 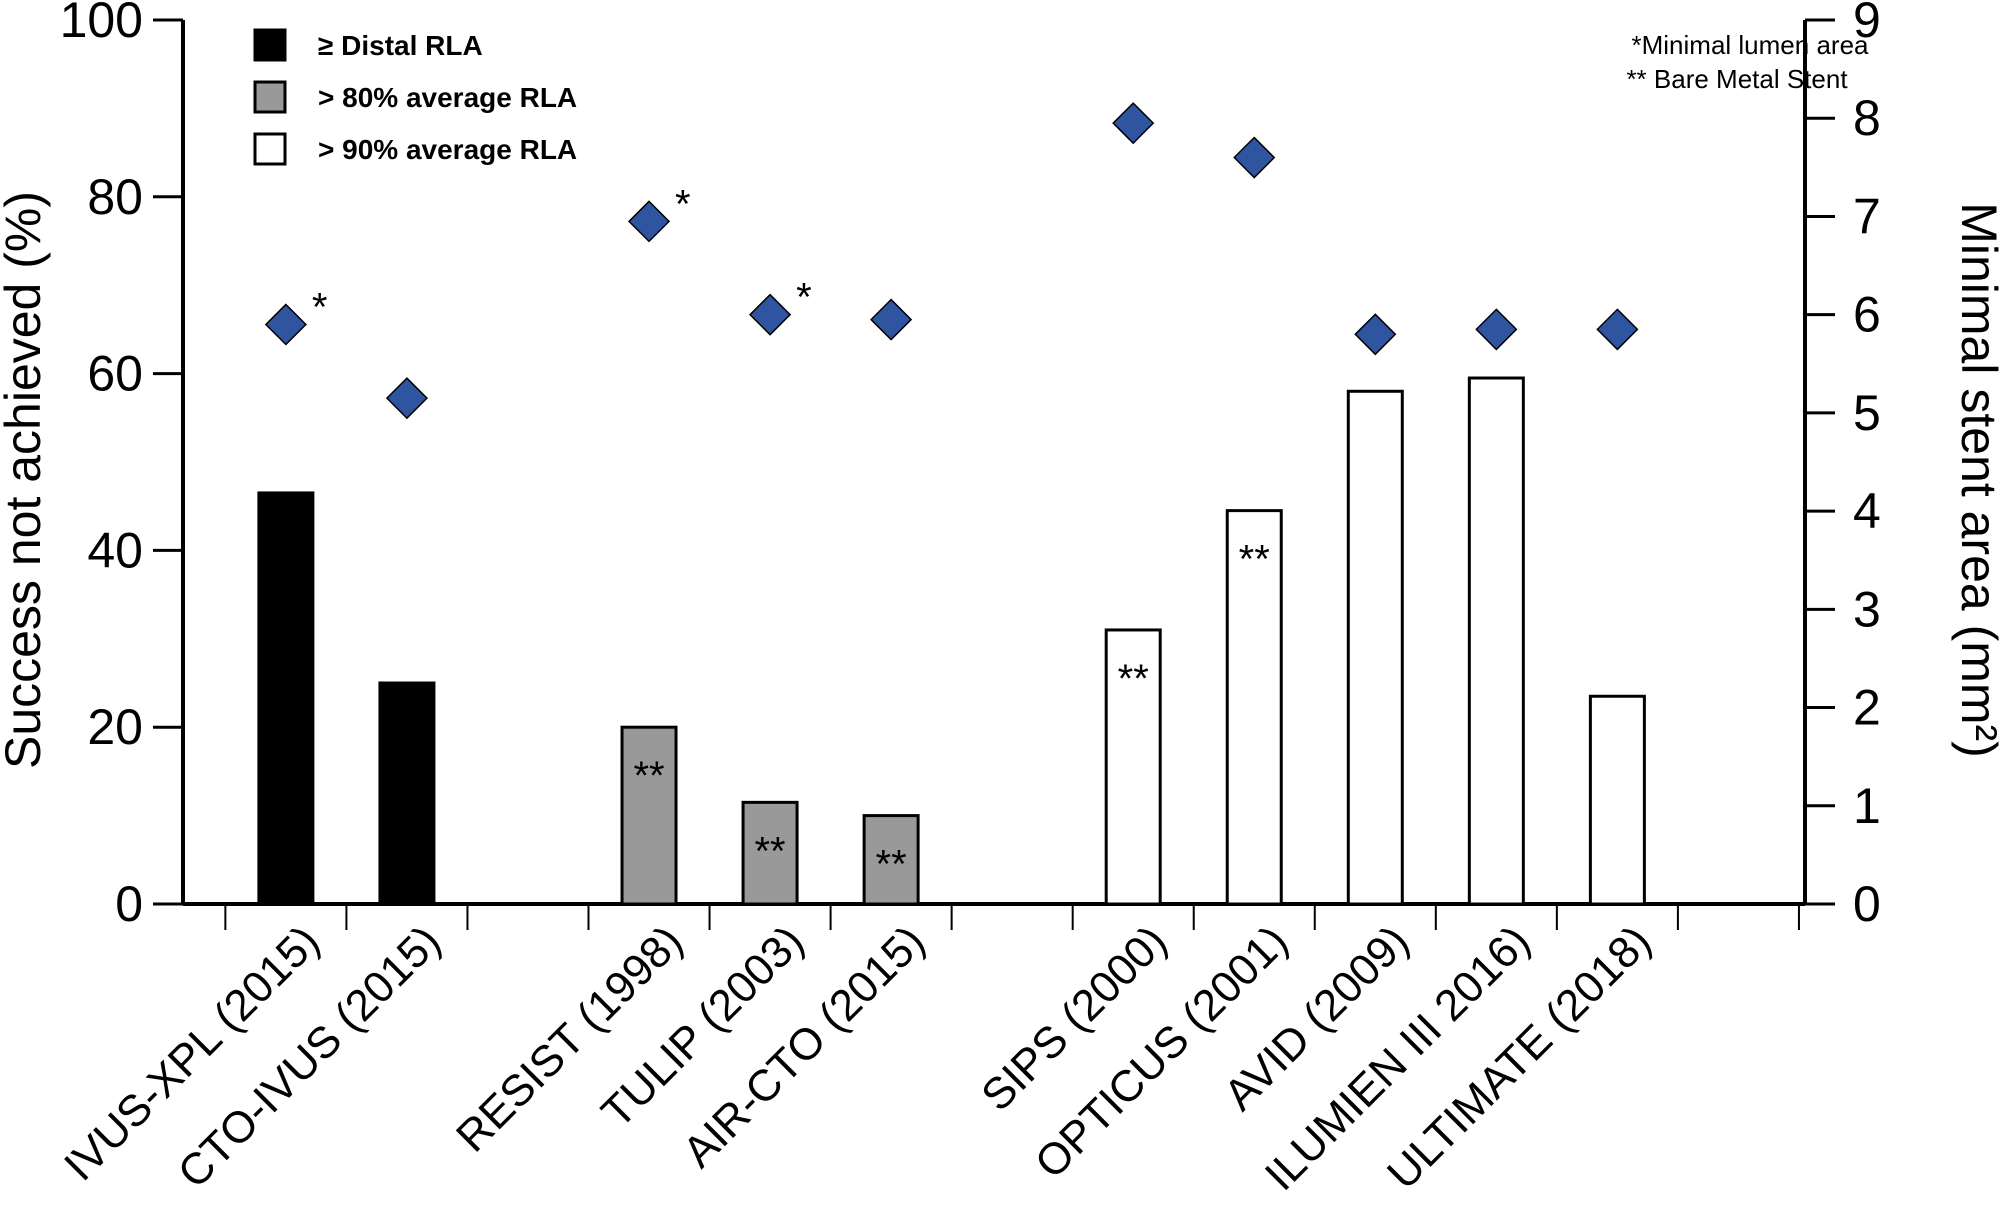 I want to click on left-tick-label: 40, so click(x=115, y=550).